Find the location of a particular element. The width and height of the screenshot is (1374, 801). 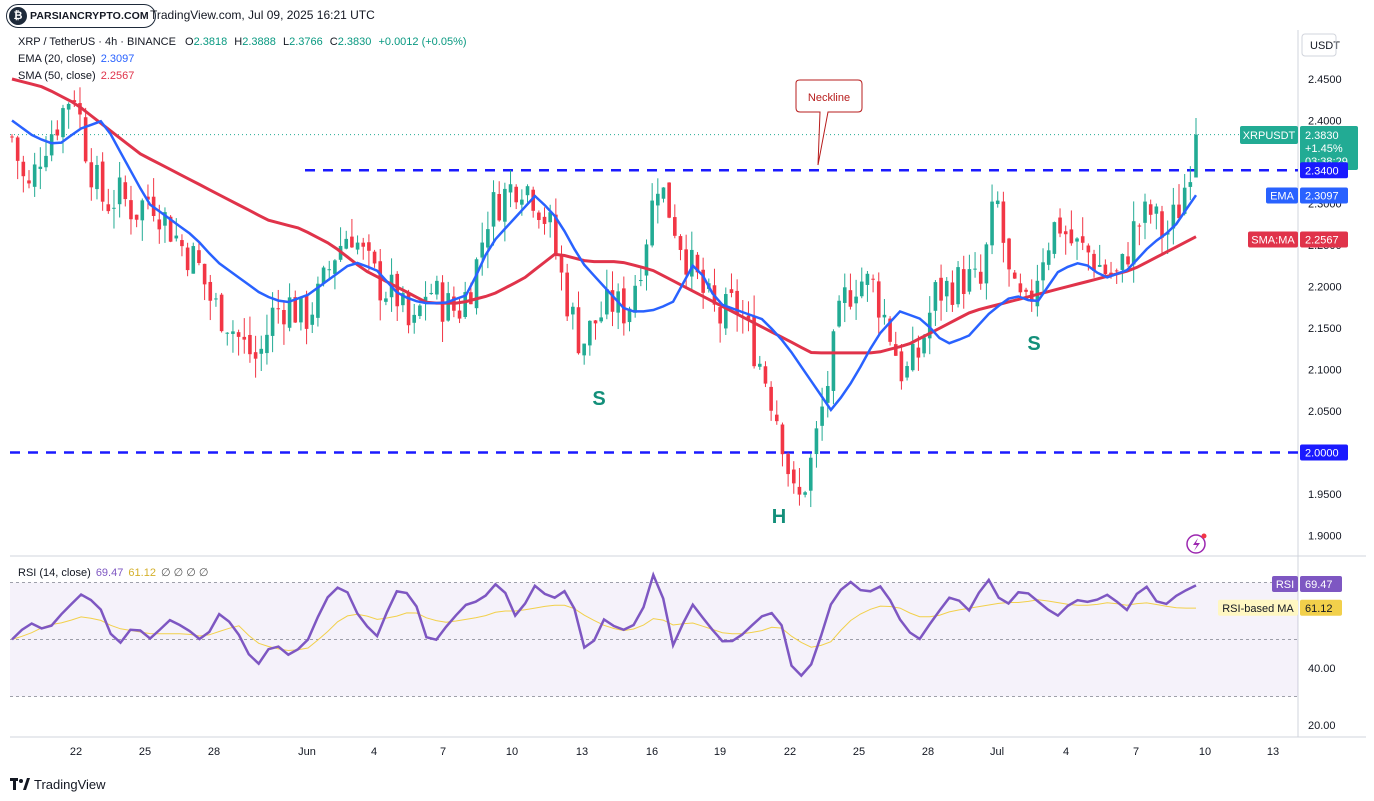

sma-tag: SMA:MA is located at coordinates (1273, 240).